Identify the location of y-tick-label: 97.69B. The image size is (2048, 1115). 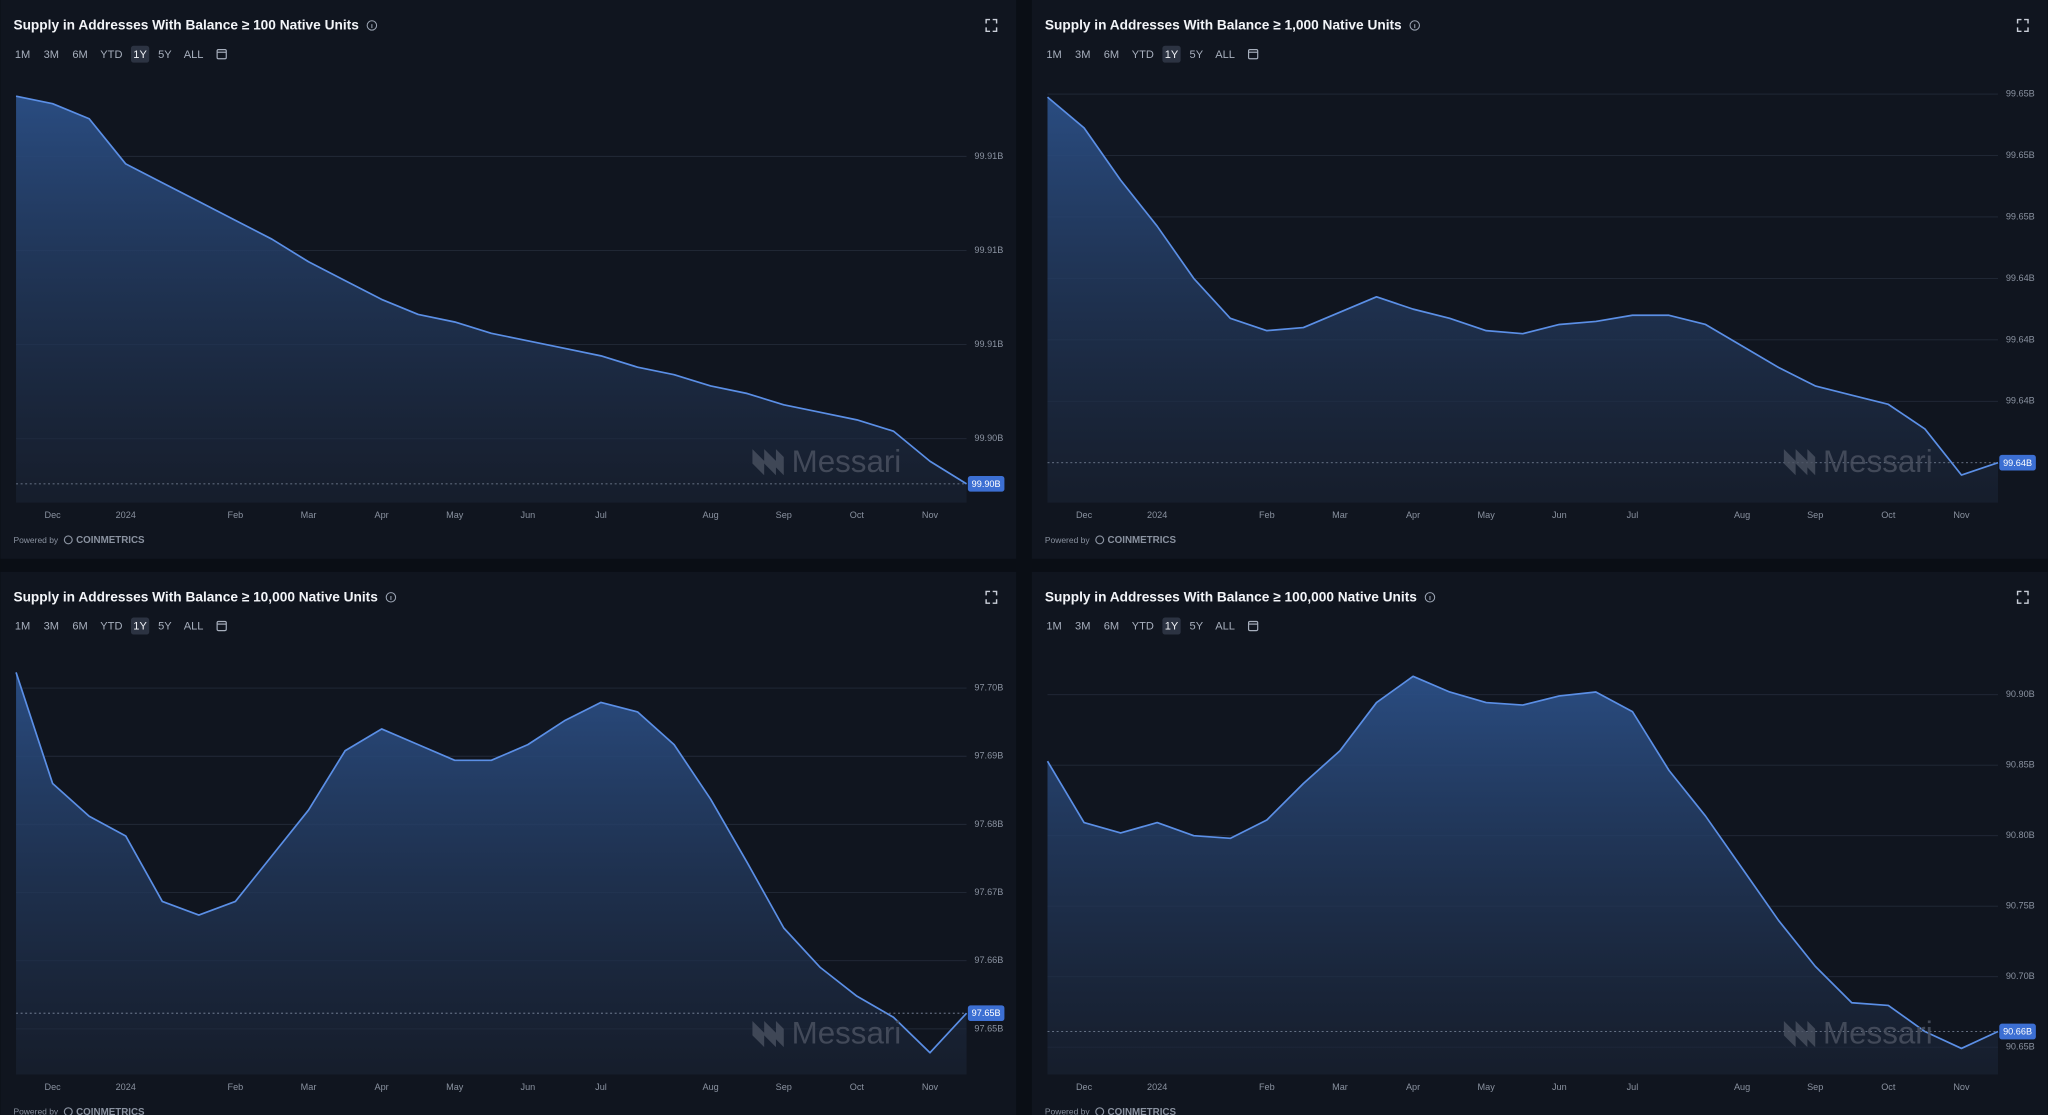
(988, 756).